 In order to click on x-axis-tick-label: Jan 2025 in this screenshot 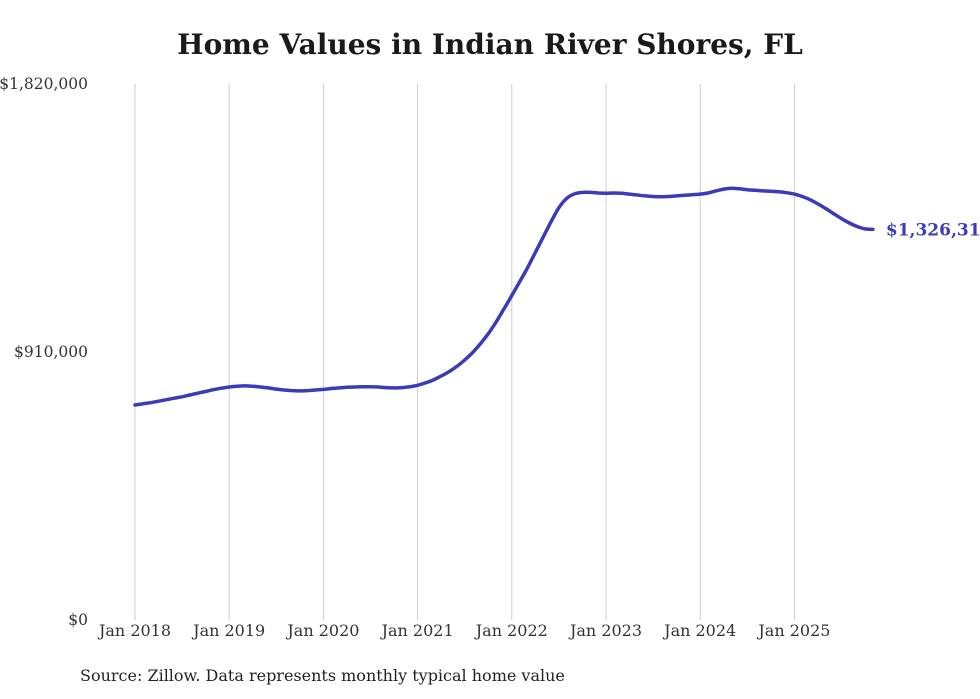, I will do `click(793, 630)`.